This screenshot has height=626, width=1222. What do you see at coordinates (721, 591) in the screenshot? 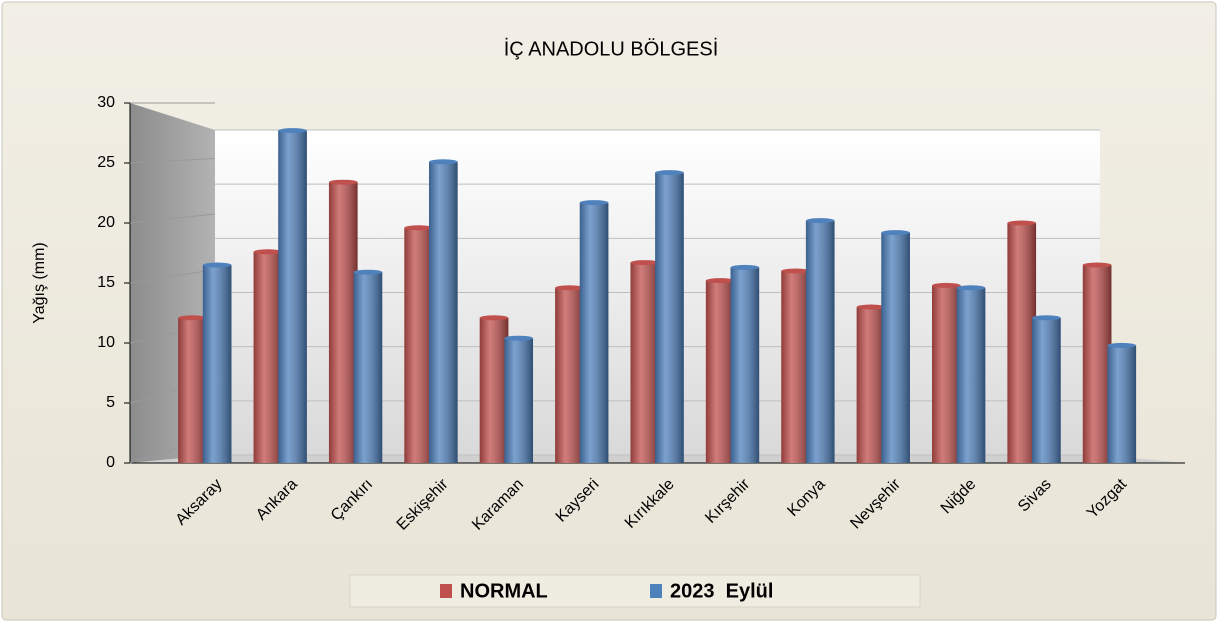
I see `legend-label: 2023 Eylül` at bounding box center [721, 591].